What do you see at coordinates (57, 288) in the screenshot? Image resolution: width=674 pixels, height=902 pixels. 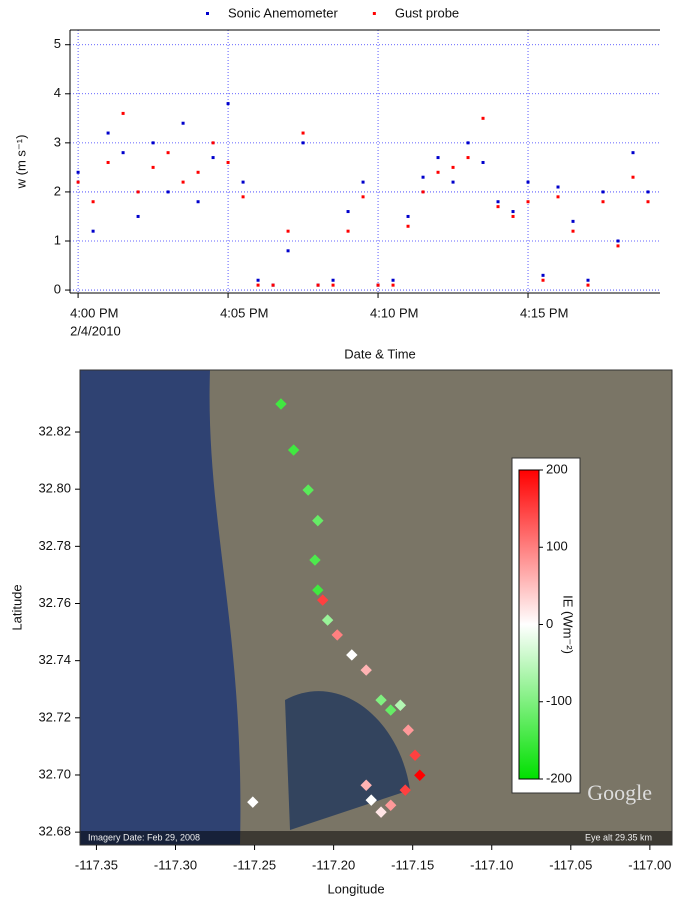 I see `y-tick-label: 0` at bounding box center [57, 288].